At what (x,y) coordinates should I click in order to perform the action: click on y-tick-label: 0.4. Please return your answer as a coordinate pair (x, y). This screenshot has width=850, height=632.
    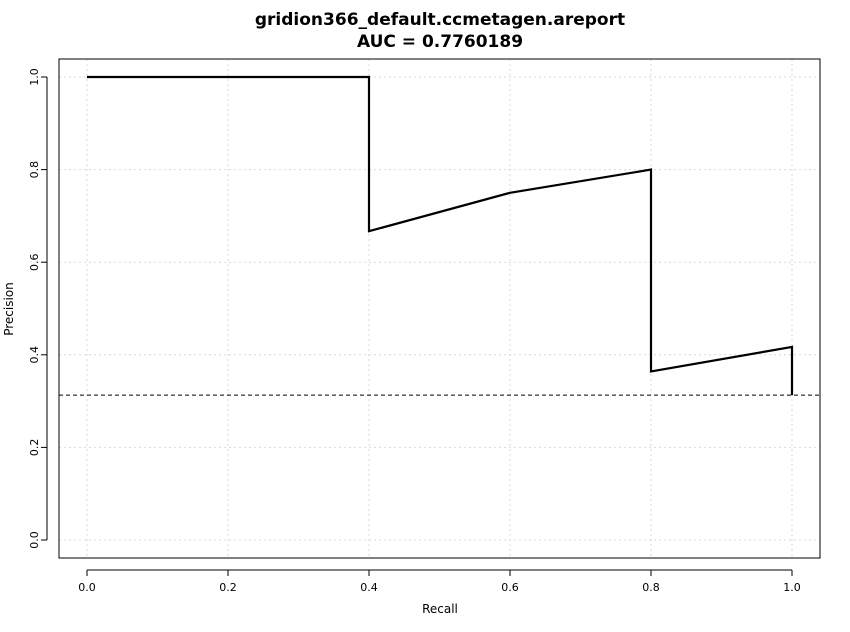
    Looking at the image, I should click on (34, 355).